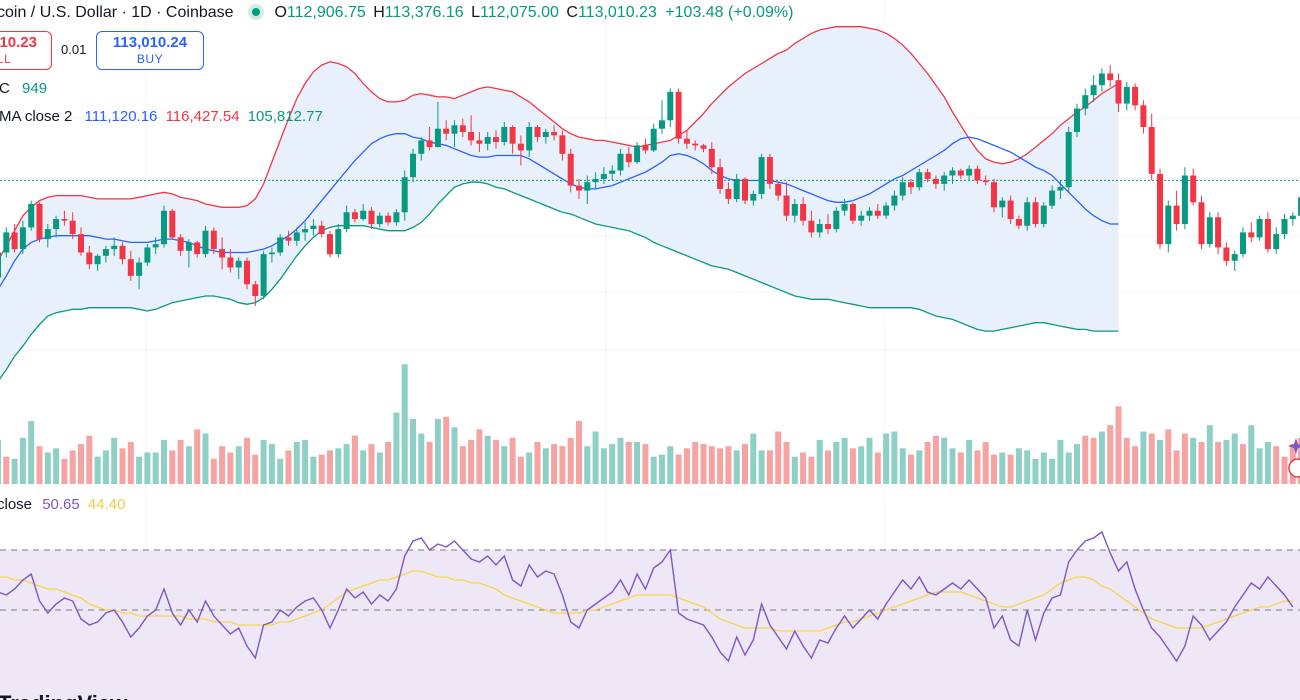 The width and height of the screenshot is (1300, 700). I want to click on rsi-legend: close 50.65 44.40, so click(62, 504).